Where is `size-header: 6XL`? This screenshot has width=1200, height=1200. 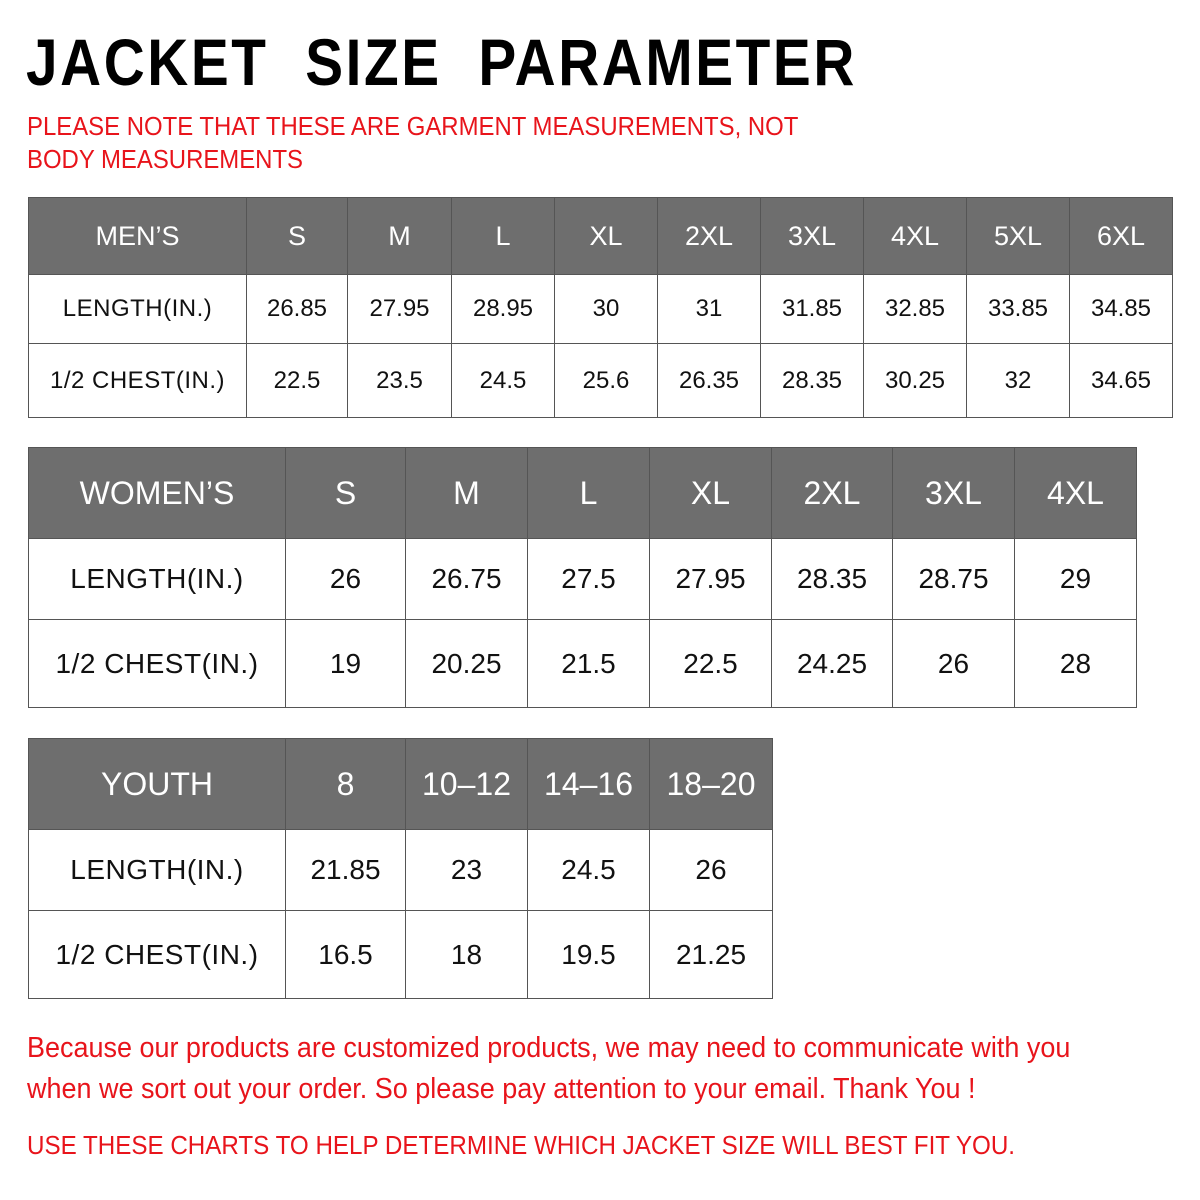
size-header: 6XL is located at coordinates (1121, 236).